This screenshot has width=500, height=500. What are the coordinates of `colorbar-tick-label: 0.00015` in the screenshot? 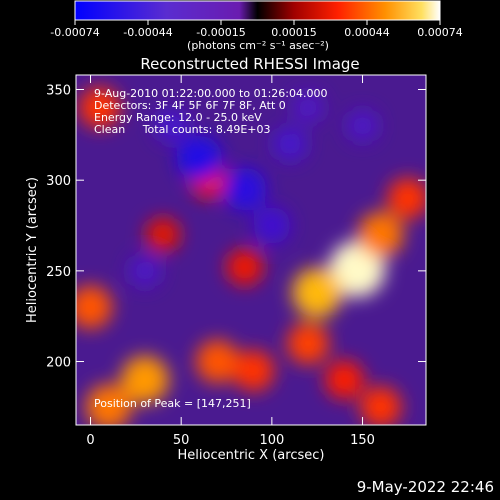 It's located at (294, 32).